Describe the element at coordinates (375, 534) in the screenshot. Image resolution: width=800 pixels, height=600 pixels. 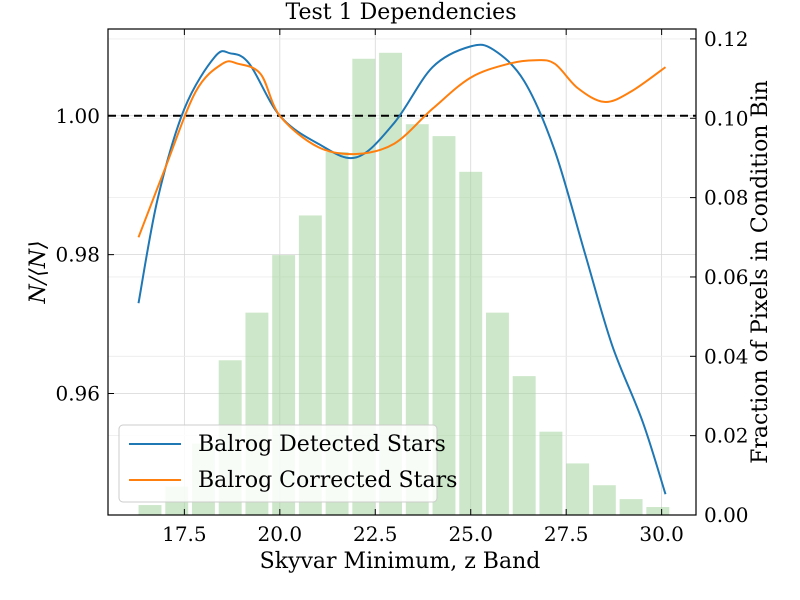
I see `x-tick-label: 22.5` at that location.